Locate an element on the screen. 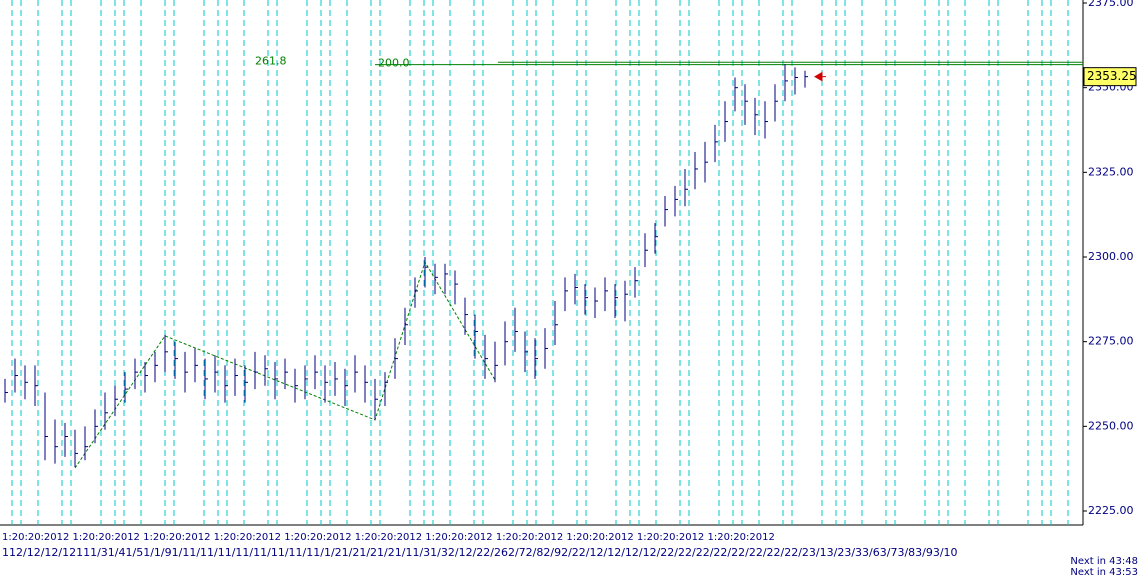 The image size is (1143, 585). last-price-box is located at coordinates (1110, 77).